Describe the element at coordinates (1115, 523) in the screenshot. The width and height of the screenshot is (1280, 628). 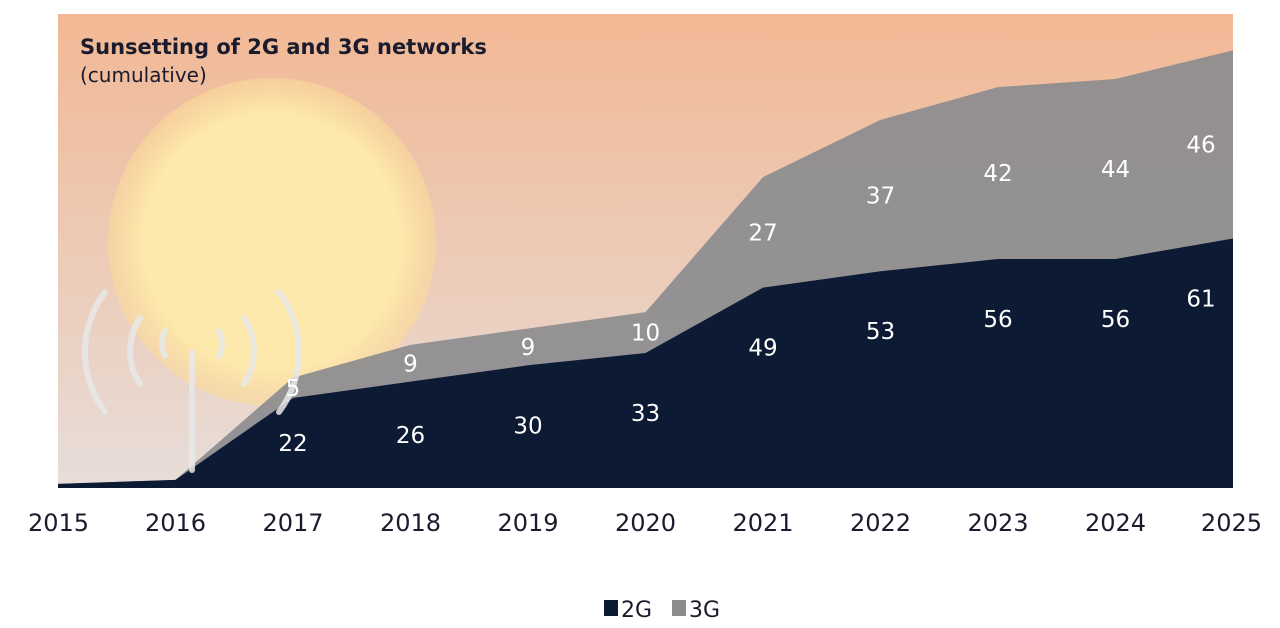
I see `x-tick-label: 2024` at that location.